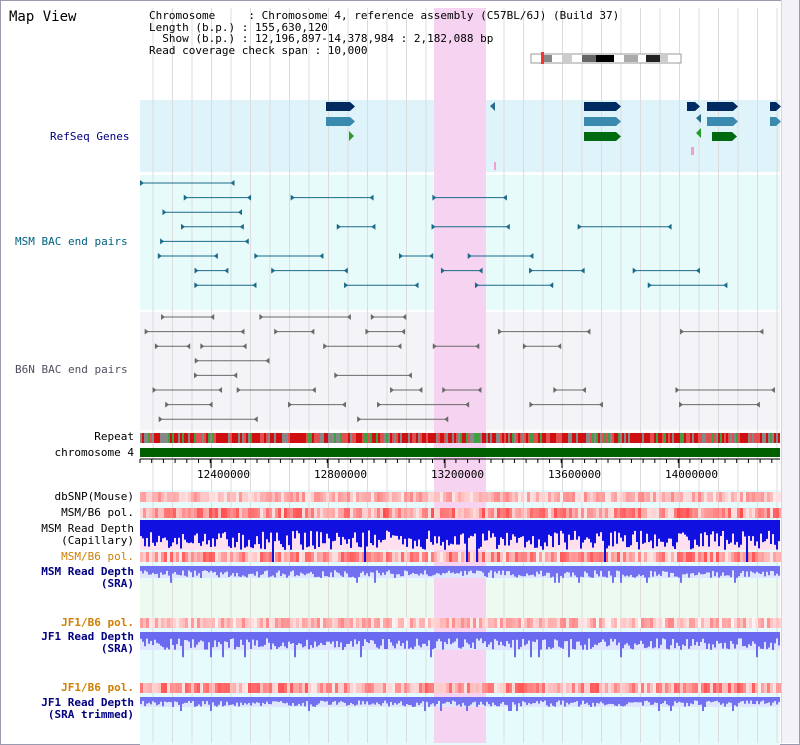 This screenshot has width=800, height=745. I want to click on track-label-chromosome: chromosome 4, so click(94, 452).